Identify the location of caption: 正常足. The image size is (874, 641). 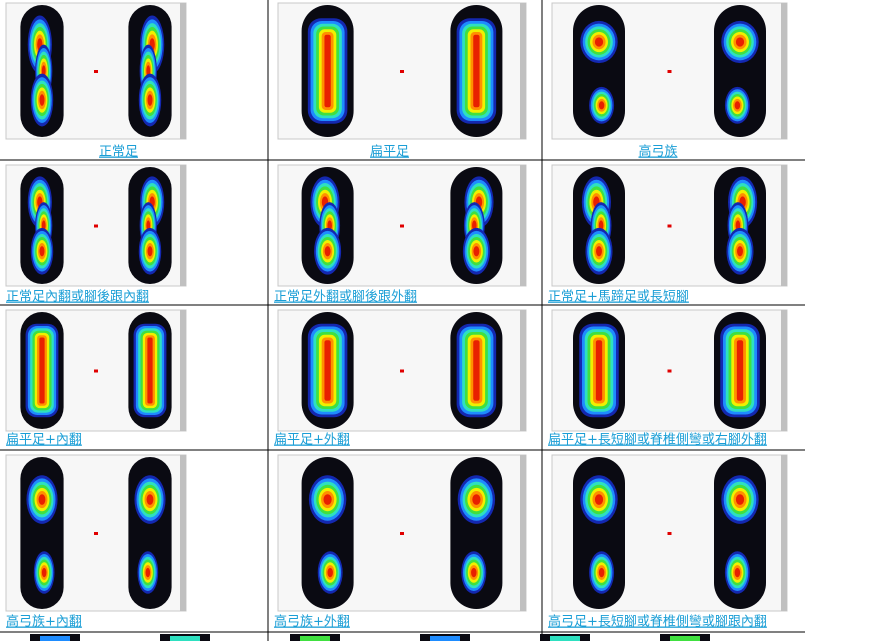
(118, 152).